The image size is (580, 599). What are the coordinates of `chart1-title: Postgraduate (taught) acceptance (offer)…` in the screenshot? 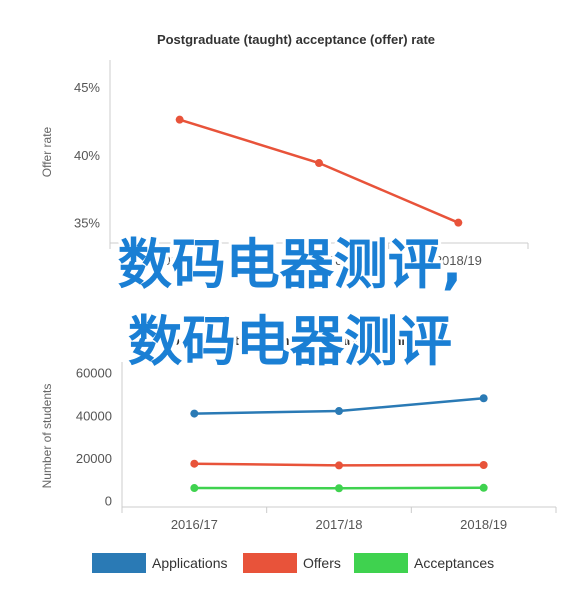 It's located at (296, 39).